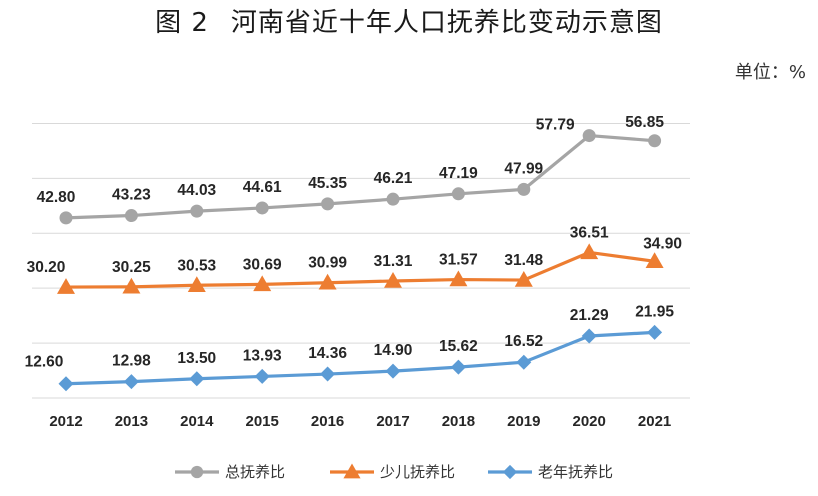  I want to click on data-label-total: 57.79, so click(555, 125).